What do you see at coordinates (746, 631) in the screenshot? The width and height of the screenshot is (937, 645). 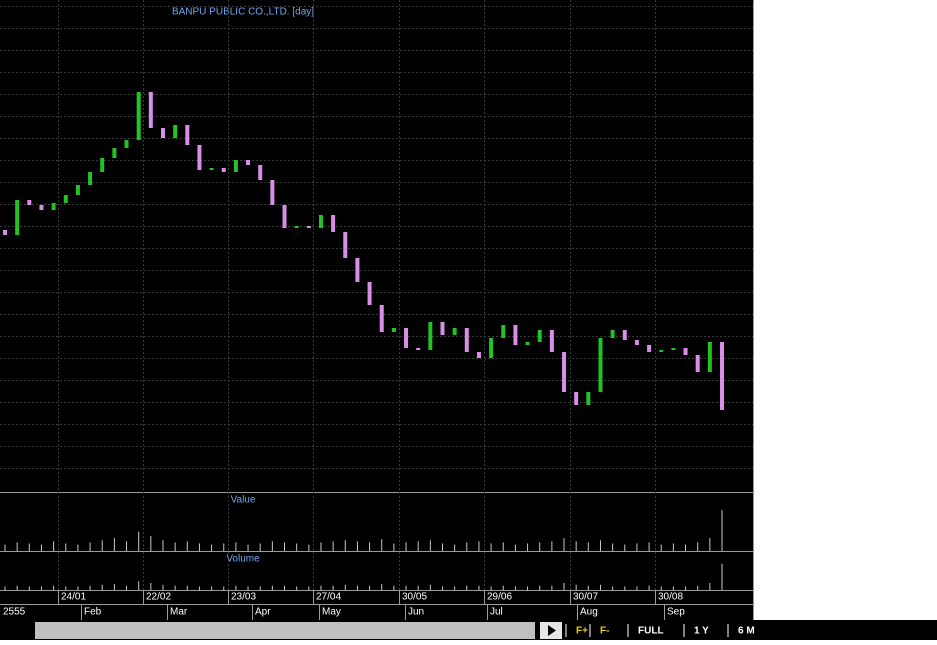 I see `toolbar-button: 6 M` at bounding box center [746, 631].